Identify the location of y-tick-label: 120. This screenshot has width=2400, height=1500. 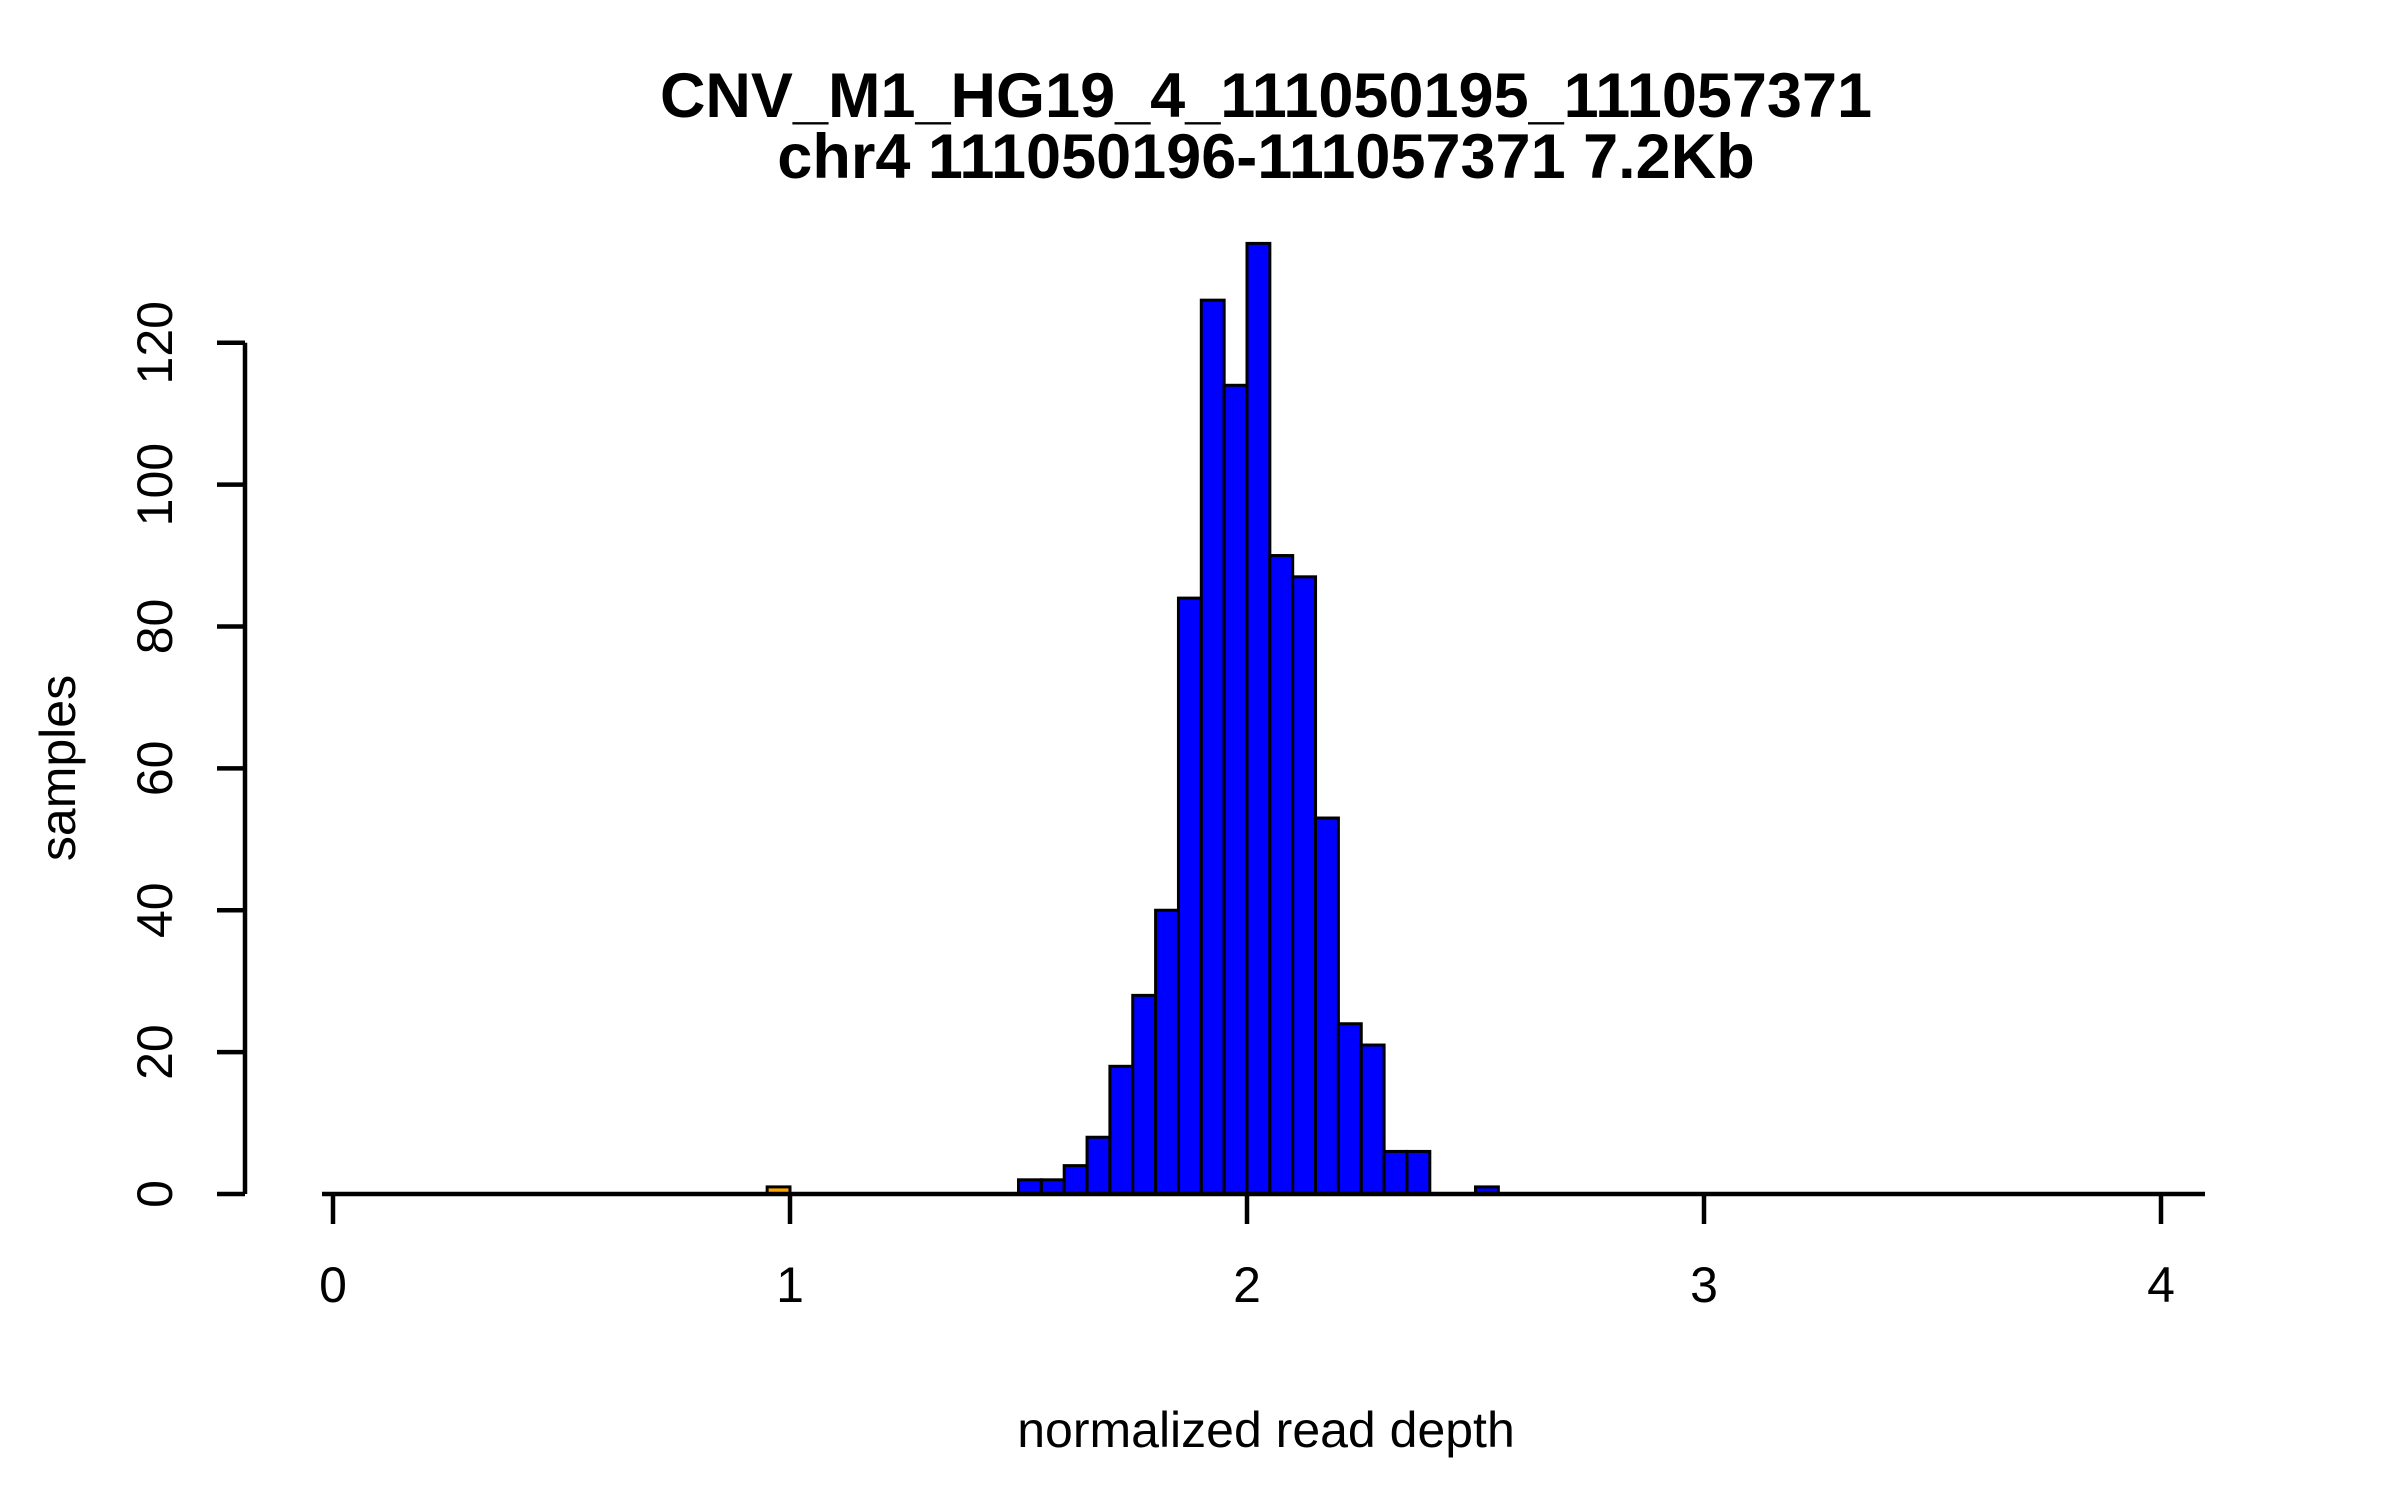
(155, 342).